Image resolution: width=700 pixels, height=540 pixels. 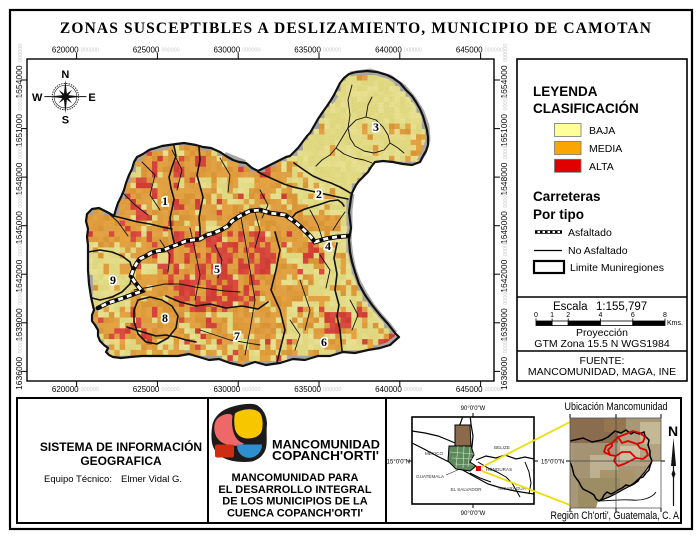 I want to click on svg-text: S, so click(x=65, y=121).